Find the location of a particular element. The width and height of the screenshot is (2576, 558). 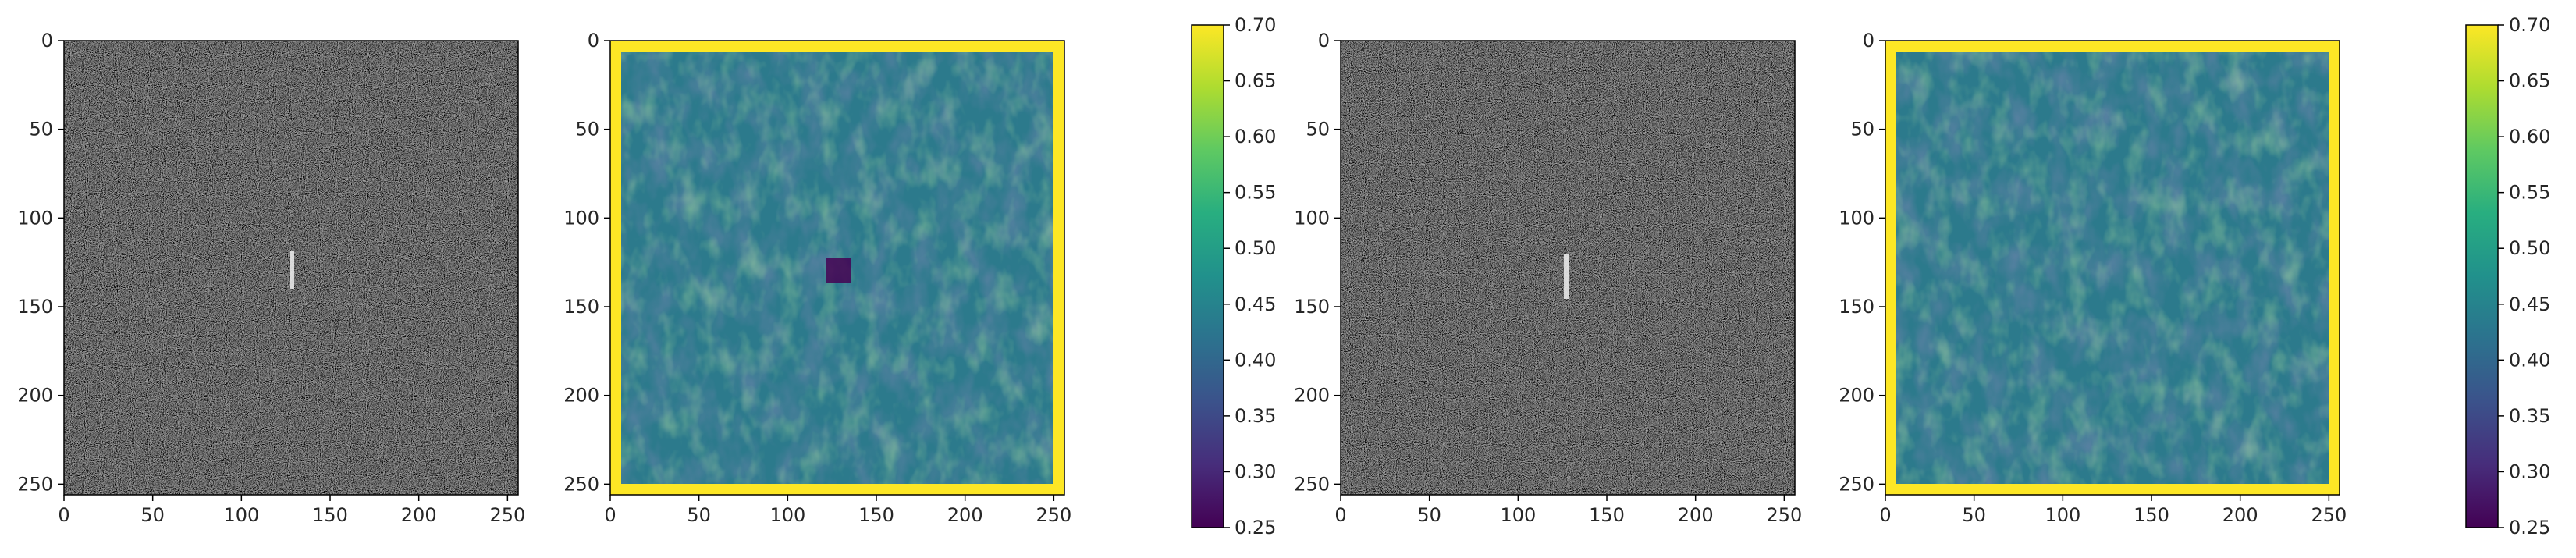

panel-3-gray-image is located at coordinates (1568, 268).